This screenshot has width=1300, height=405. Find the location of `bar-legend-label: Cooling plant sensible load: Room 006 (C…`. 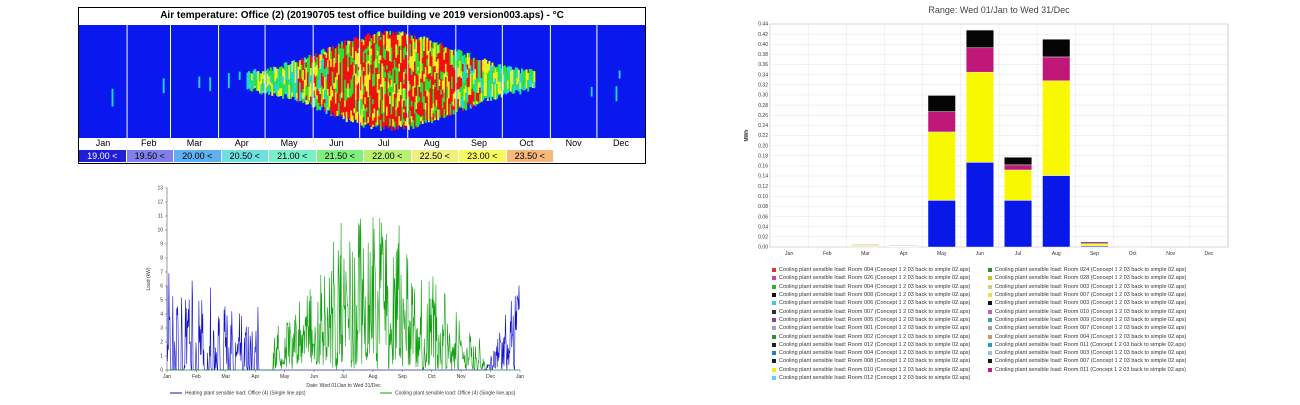

bar-legend-label: Cooling plant sensible load: Room 006 (C… is located at coordinates (874, 303).